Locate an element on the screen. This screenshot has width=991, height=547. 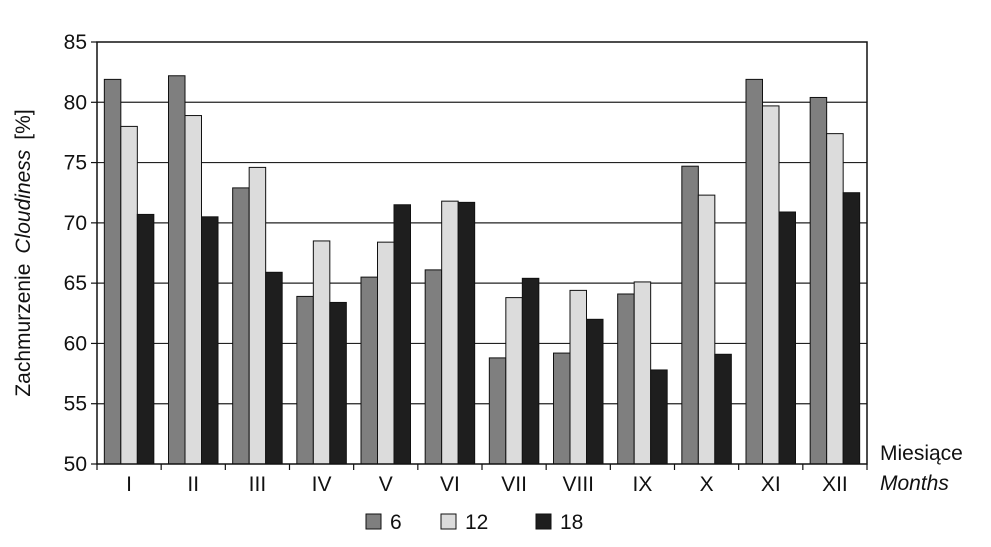
y-tick-label: 75 is located at coordinates (75, 163).